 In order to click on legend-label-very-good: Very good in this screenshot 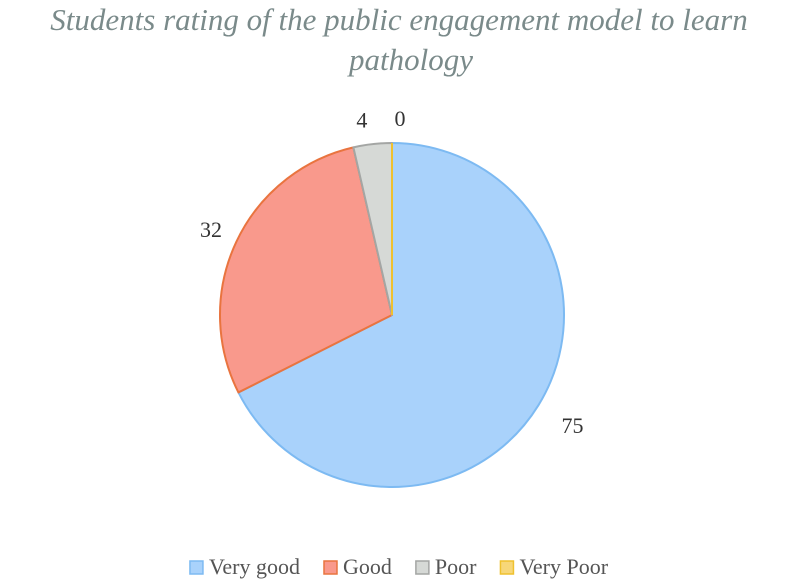, I will do `click(254, 566)`.